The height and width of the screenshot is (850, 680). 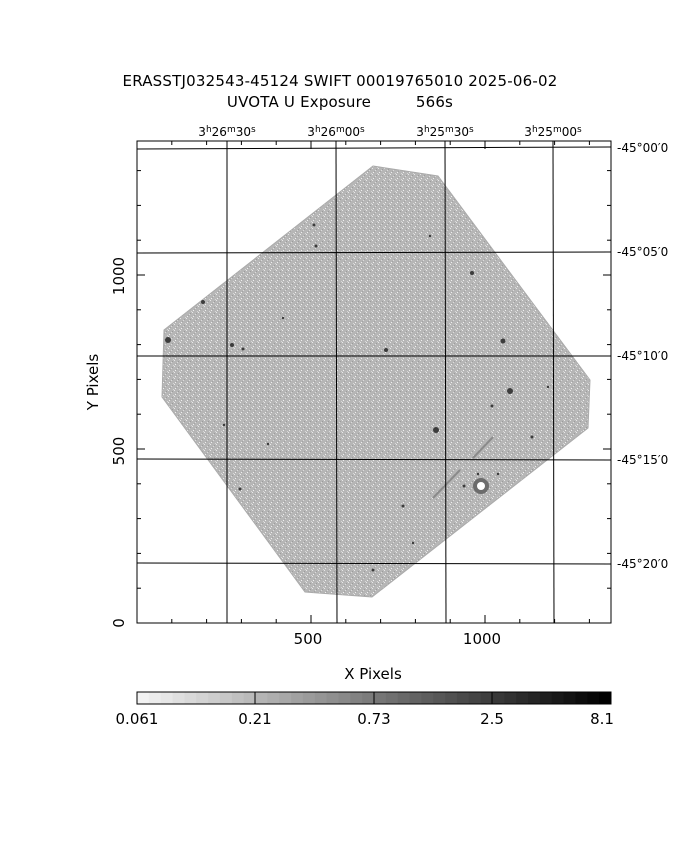 What do you see at coordinates (373, 674) in the screenshot?
I see `x-axis-label: X Pixels` at bounding box center [373, 674].